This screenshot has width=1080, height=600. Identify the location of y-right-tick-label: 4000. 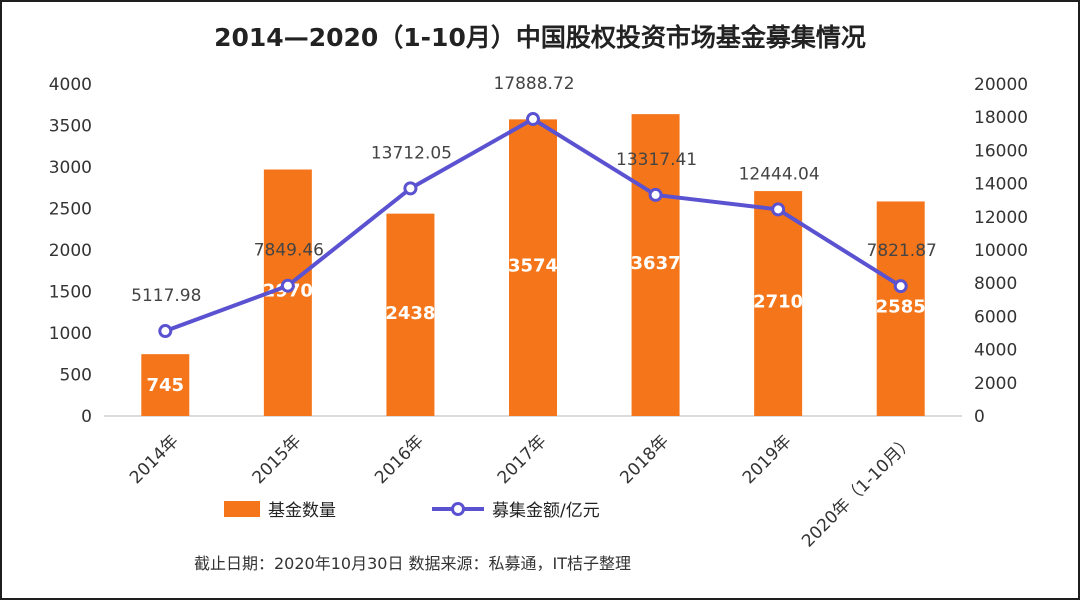
(995, 351).